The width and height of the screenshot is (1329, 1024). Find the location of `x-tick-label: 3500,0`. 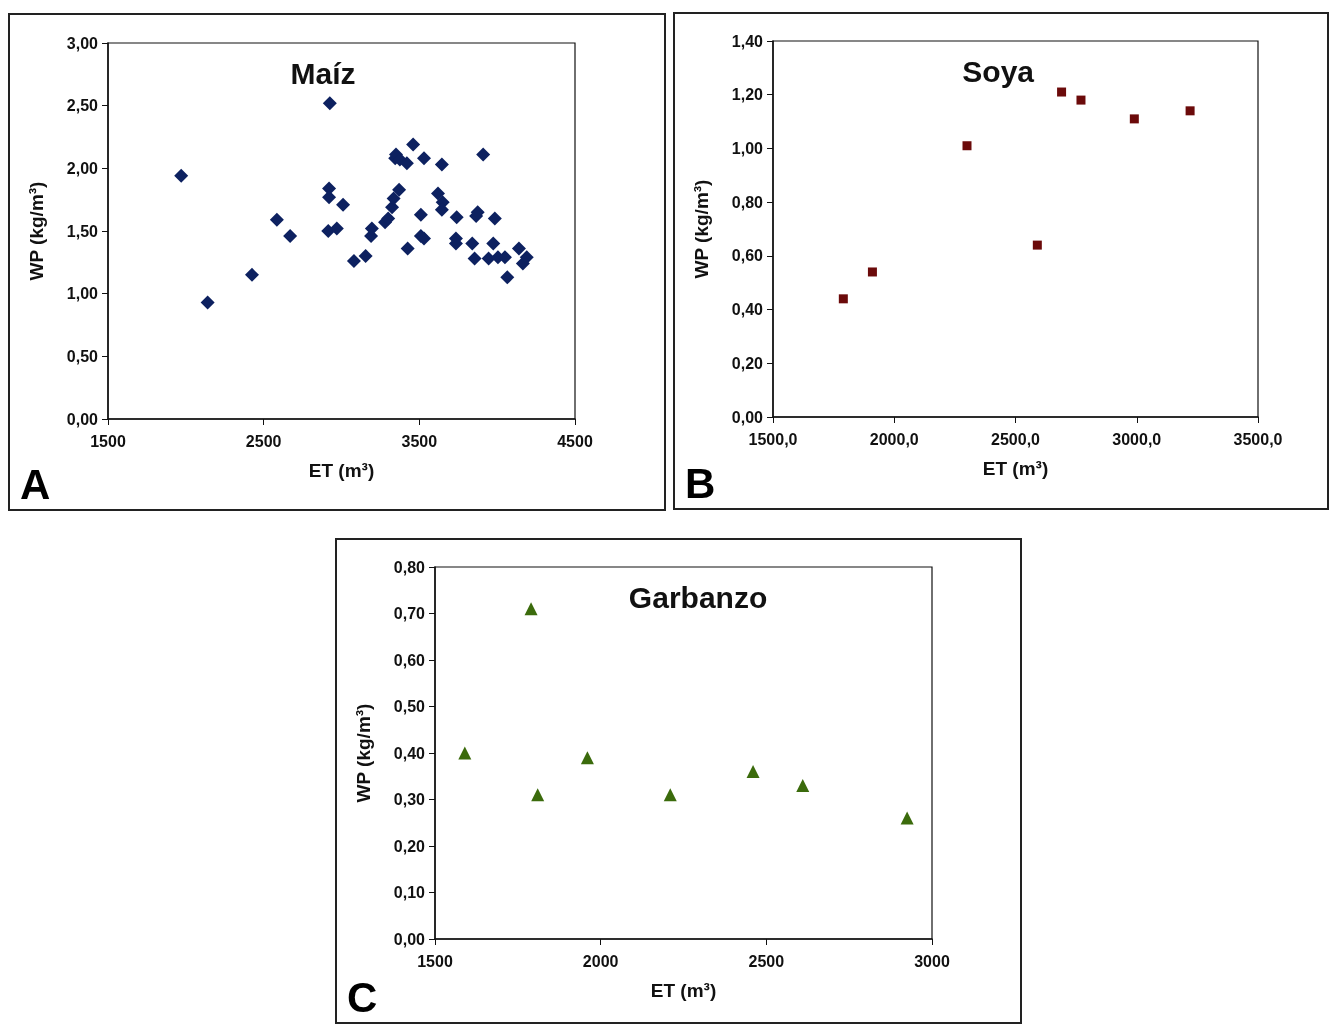

x-tick-label: 3500,0 is located at coordinates (1258, 439).